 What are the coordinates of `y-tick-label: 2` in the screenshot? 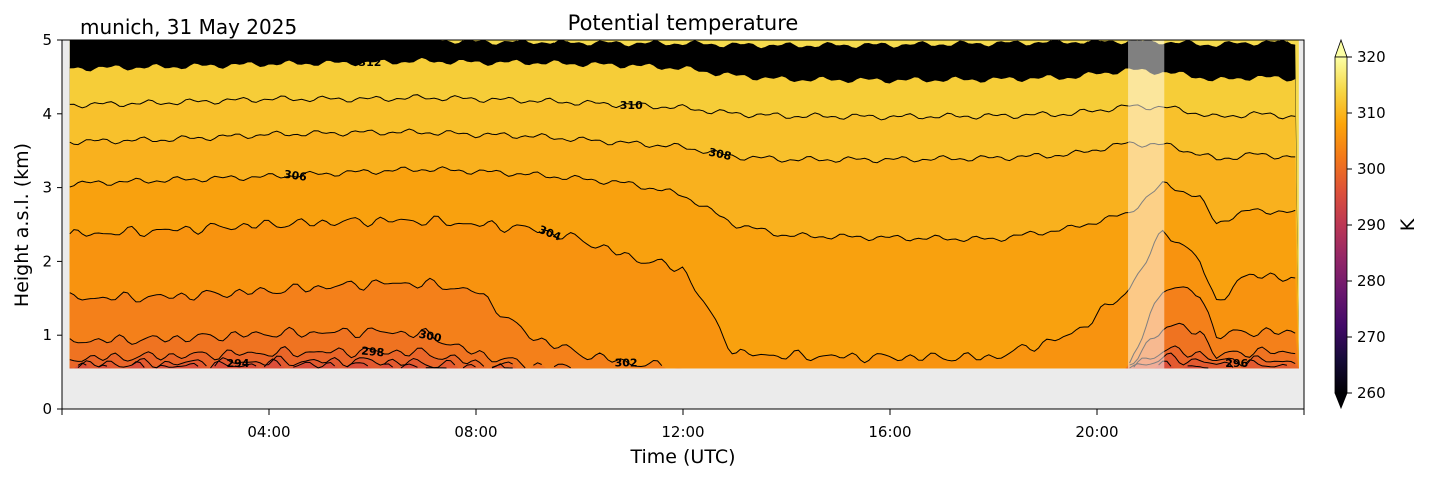 It's located at (47, 261).